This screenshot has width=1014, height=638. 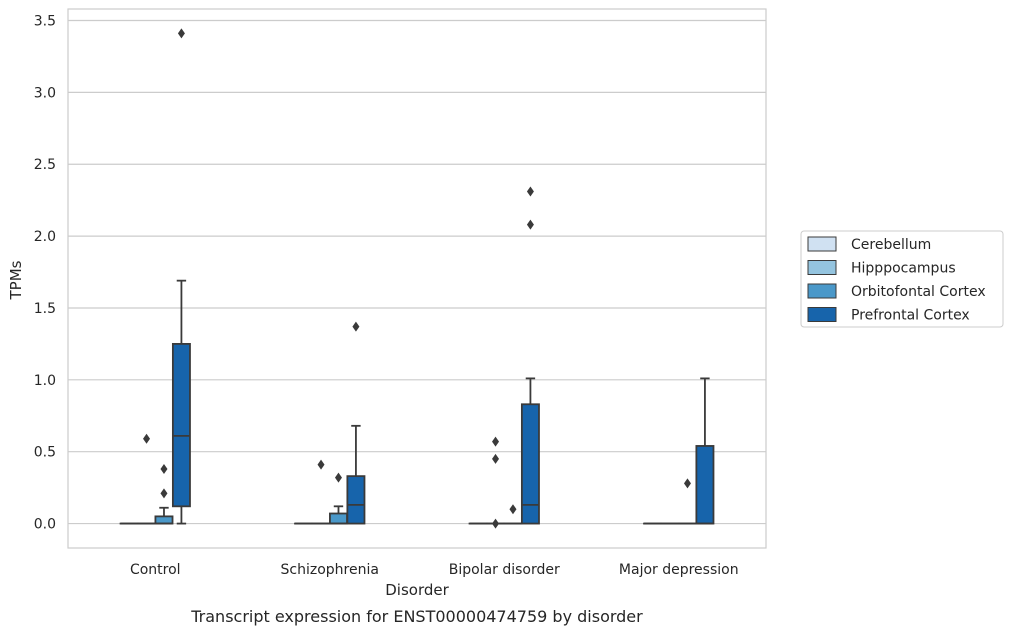 I want to click on x-tick-label: Bipolar disorder, so click(x=504, y=570).